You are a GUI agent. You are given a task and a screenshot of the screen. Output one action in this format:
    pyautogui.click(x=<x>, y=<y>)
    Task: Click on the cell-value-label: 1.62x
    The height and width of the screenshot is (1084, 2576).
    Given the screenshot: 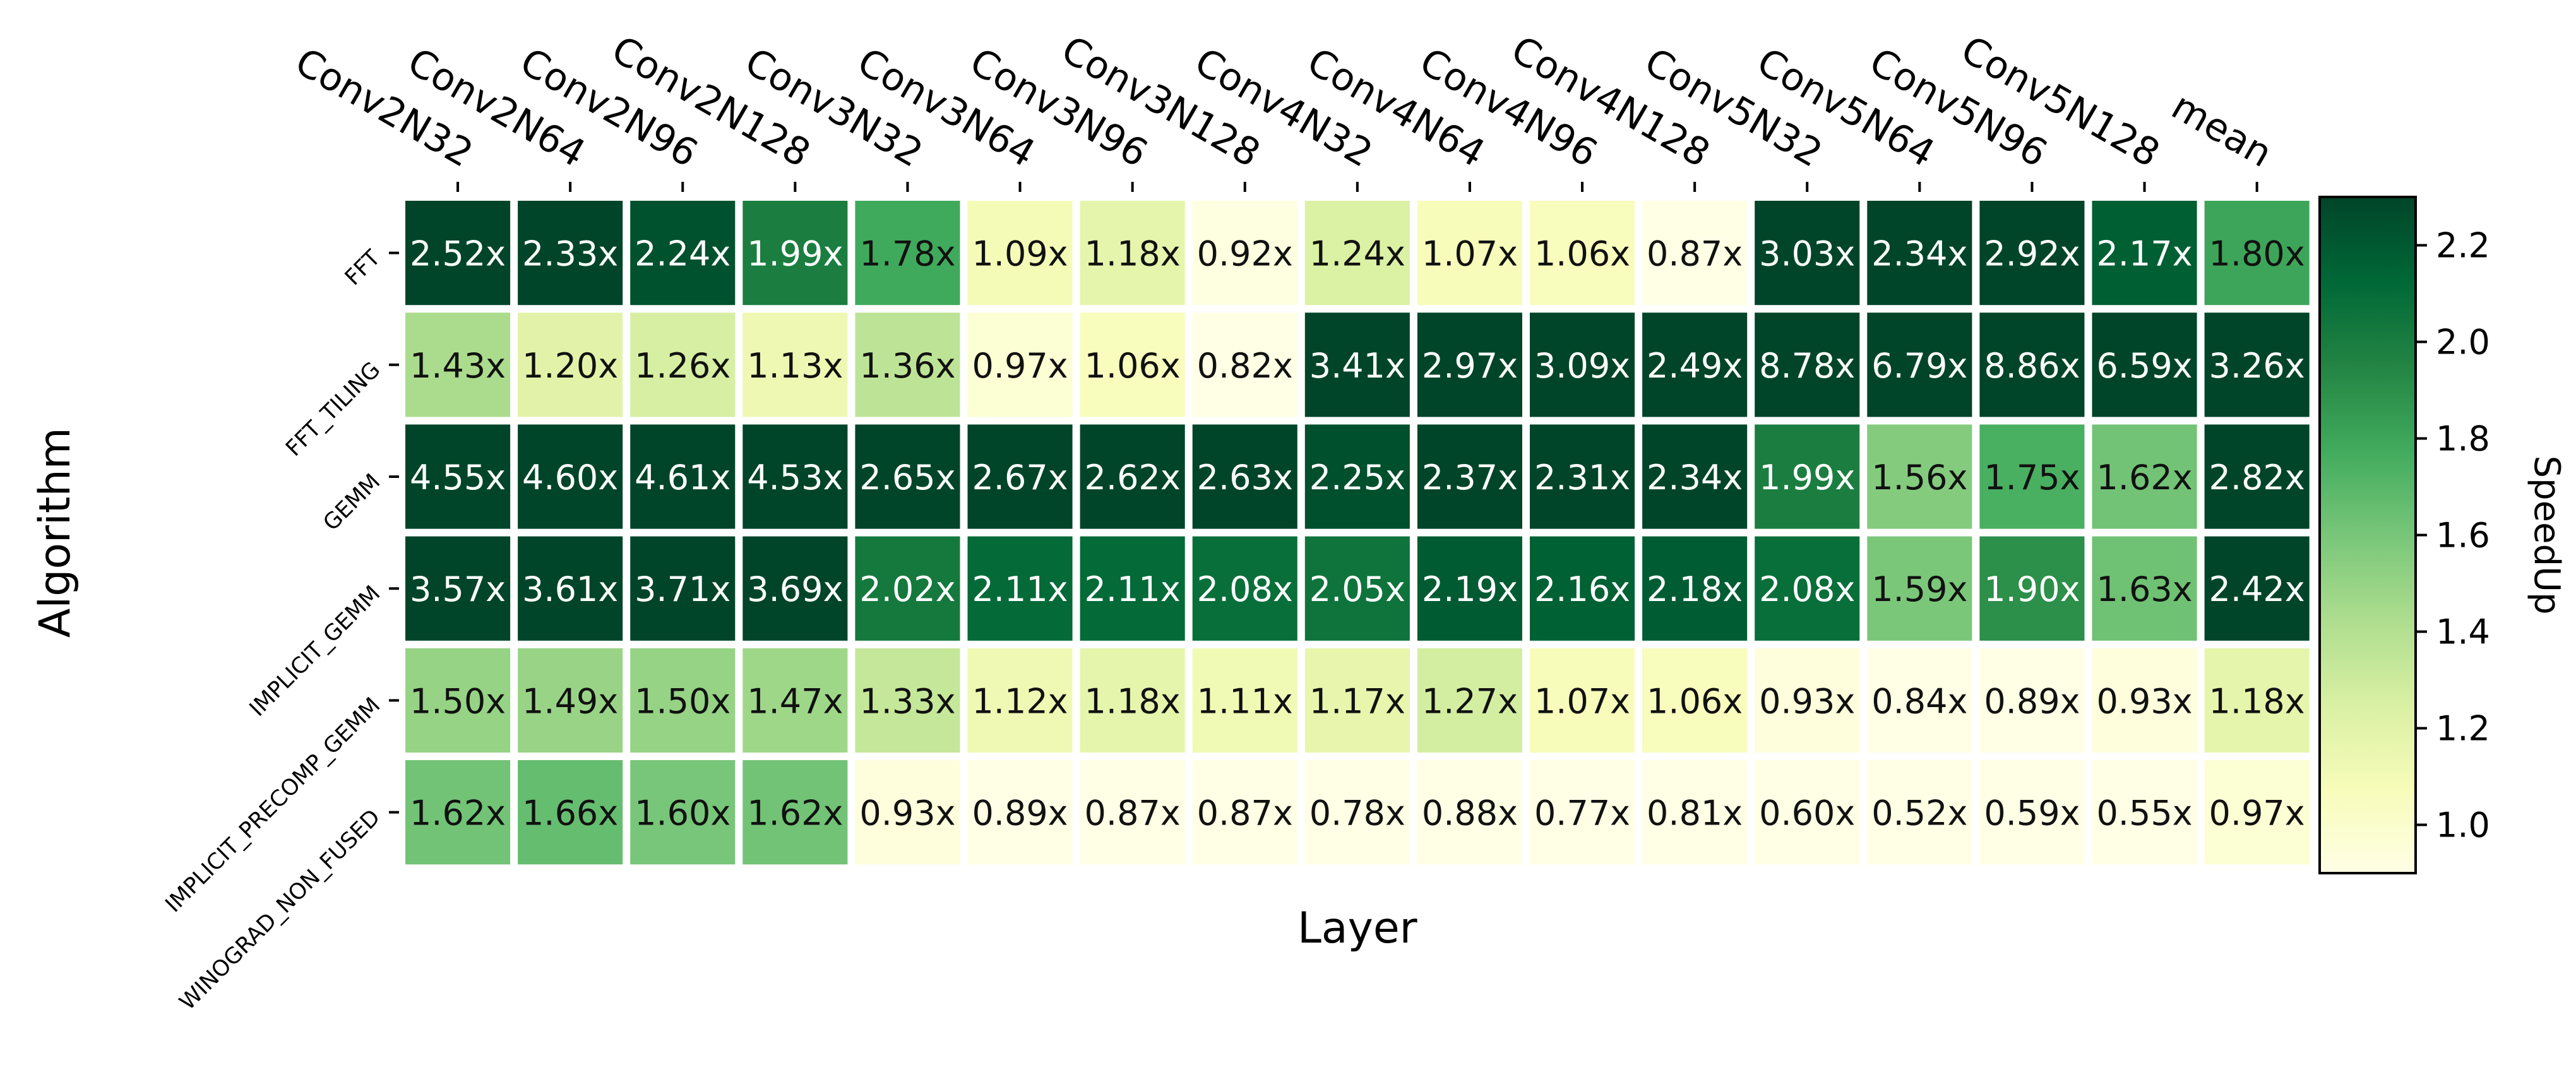 What is the action you would take?
    pyautogui.click(x=795, y=813)
    